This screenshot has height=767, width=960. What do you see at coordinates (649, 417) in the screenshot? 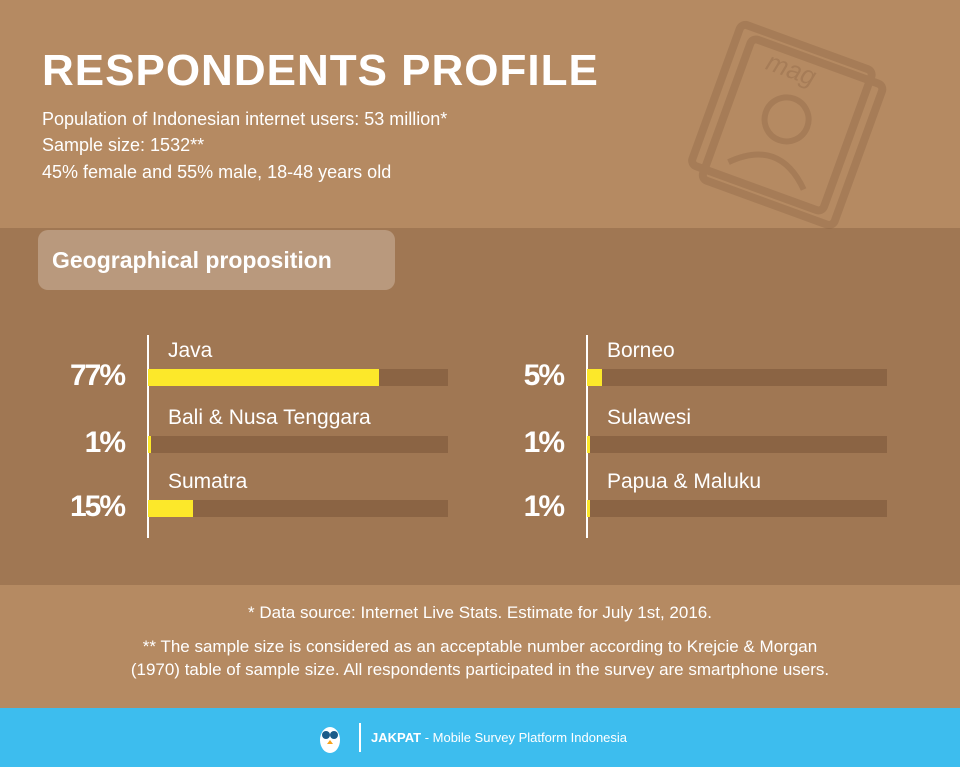
I see `category-label: Sulawesi` at bounding box center [649, 417].